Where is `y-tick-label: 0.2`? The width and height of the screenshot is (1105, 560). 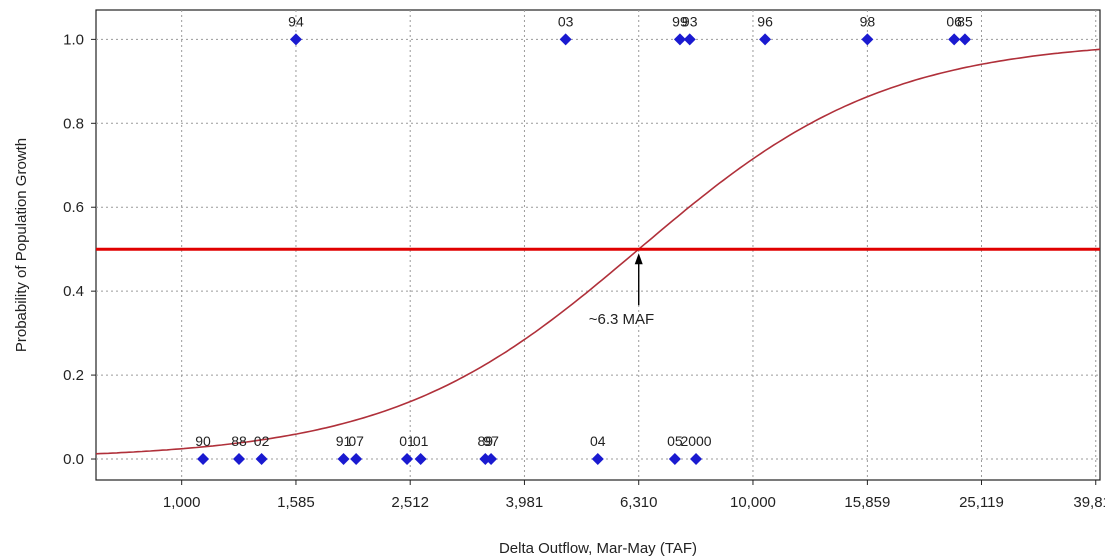 y-tick-label: 0.2 is located at coordinates (73, 375).